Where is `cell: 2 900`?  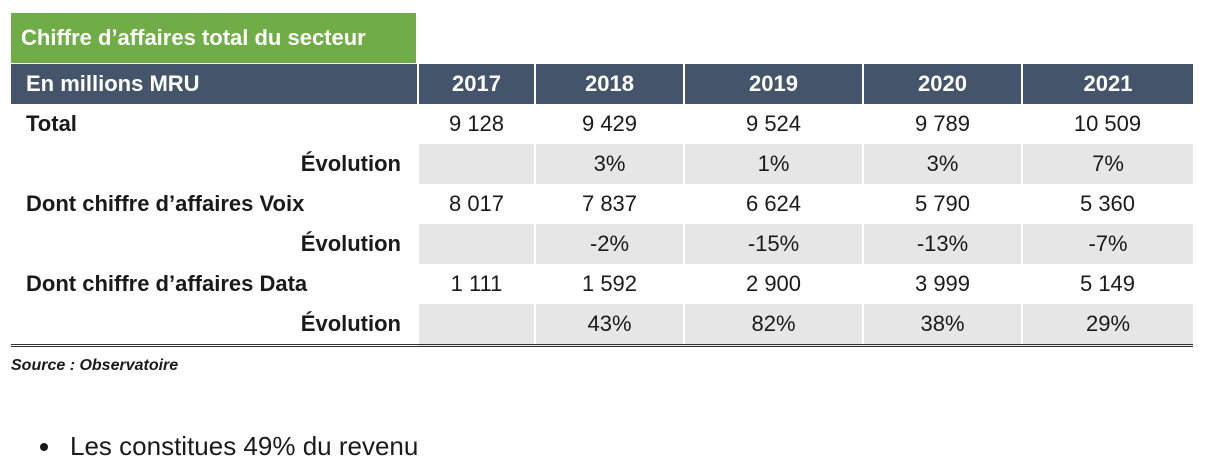
cell: 2 900 is located at coordinates (773, 283).